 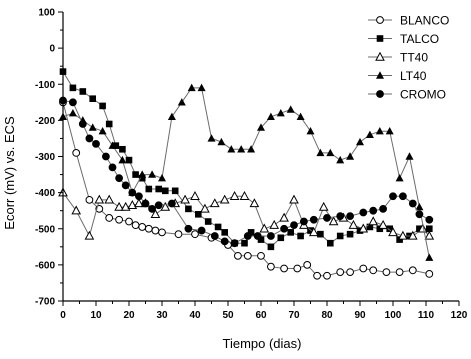 What do you see at coordinates (397, 76) in the screenshot?
I see `legend-item-lt40: LT40` at bounding box center [397, 76].